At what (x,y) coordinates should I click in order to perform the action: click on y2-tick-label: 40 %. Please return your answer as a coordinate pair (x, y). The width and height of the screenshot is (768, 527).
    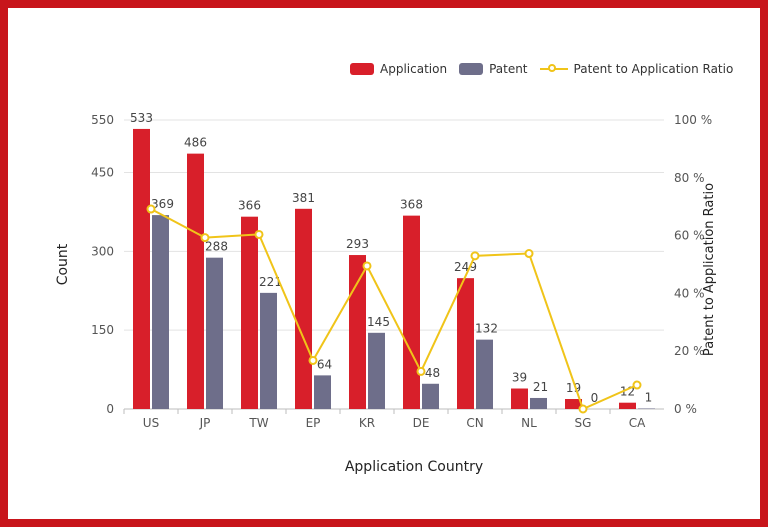
    Looking at the image, I should click on (689, 293).